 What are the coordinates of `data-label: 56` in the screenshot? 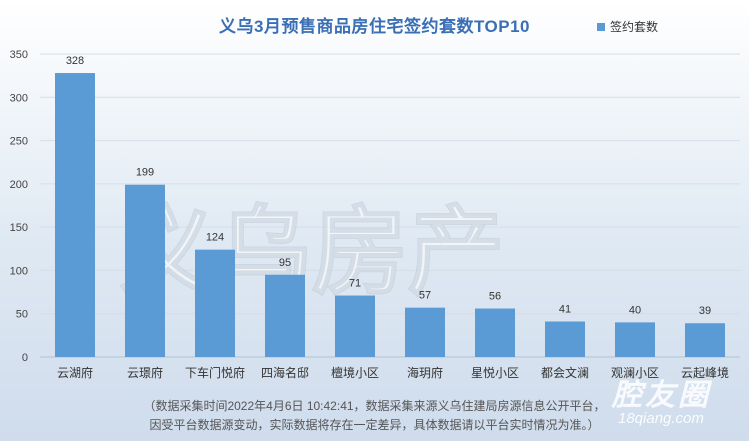 It's located at (495, 297).